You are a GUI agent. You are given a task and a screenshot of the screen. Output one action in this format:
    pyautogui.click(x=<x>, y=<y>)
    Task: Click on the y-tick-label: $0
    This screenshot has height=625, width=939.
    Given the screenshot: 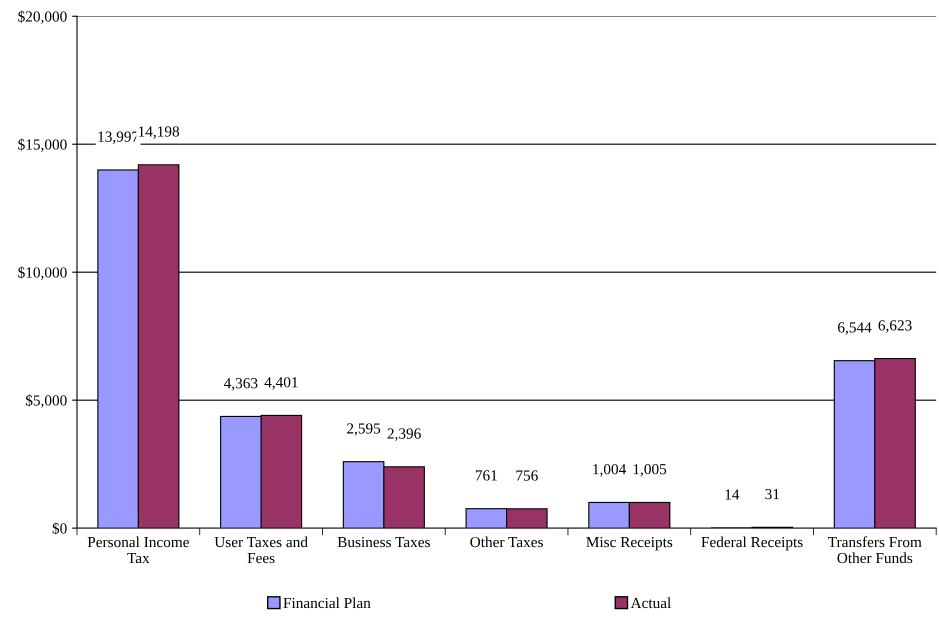 What is the action you would take?
    pyautogui.click(x=59, y=528)
    